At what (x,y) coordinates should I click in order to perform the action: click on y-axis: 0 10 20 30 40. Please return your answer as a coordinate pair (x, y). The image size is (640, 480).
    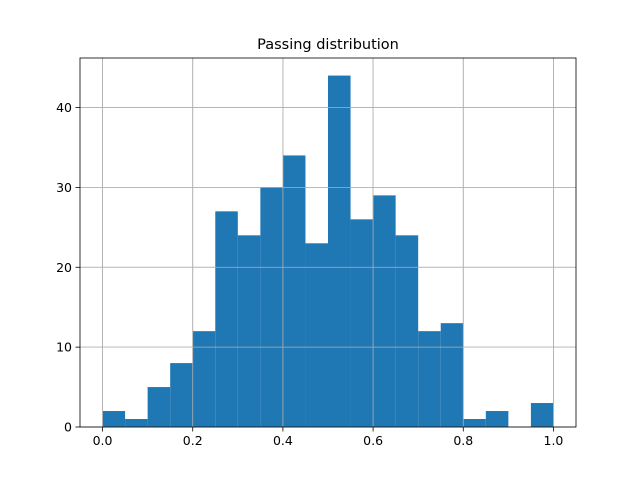
    Looking at the image, I should click on (68, 267).